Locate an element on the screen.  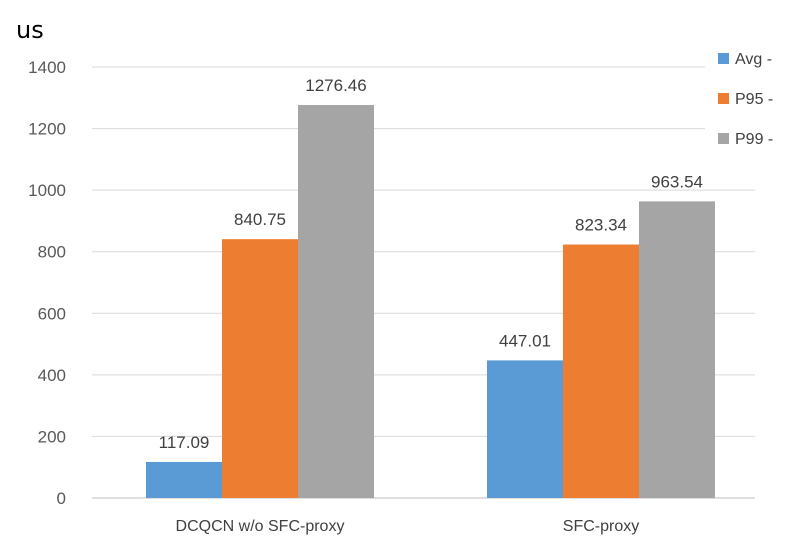
y-tick-label: 0 is located at coordinates (61, 498).